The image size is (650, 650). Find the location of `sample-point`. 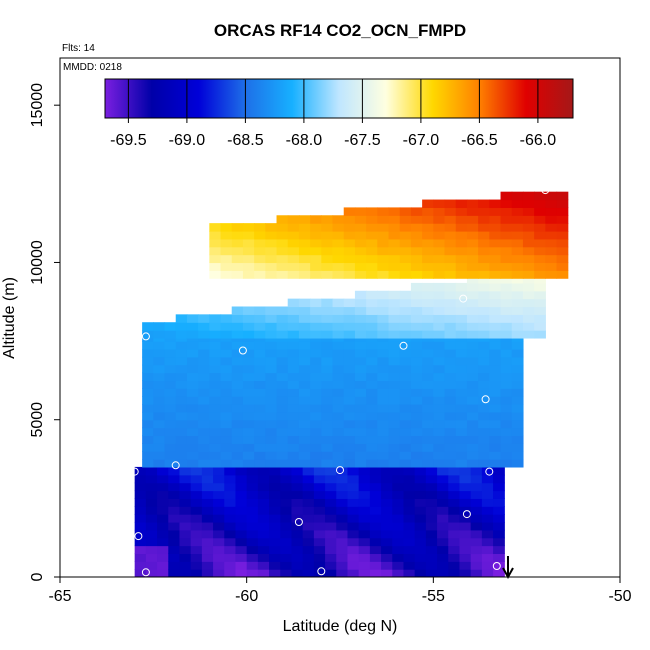

sample-point is located at coordinates (593, 185).